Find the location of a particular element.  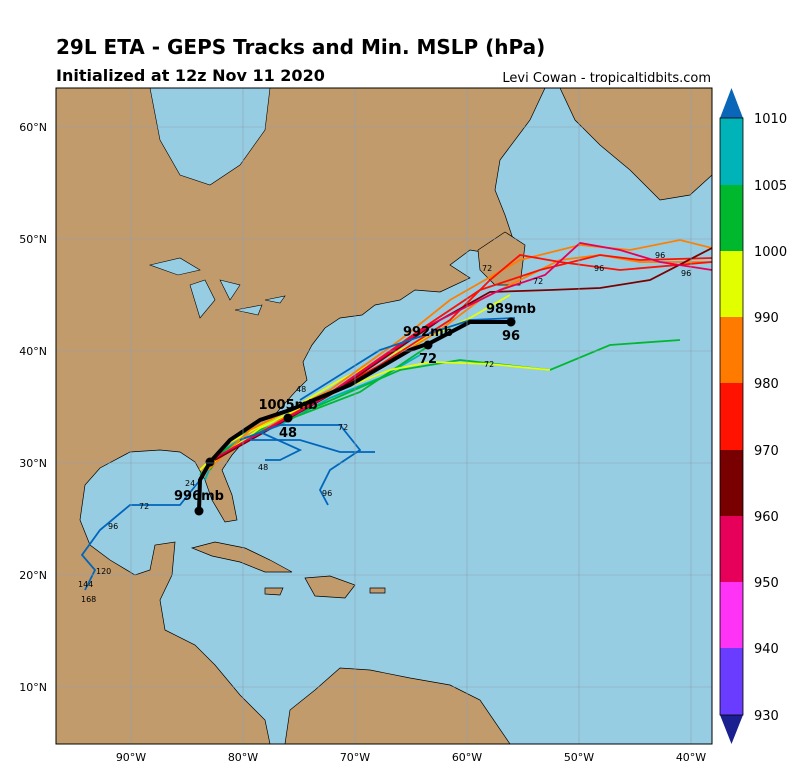

colorbar-label: 970 is located at coordinates (766, 451).